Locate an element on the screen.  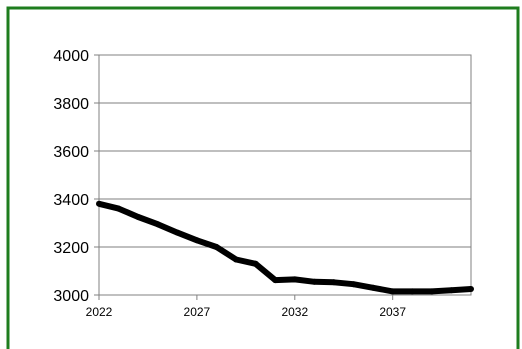
x-tick-label: 2022 is located at coordinates (99, 312).